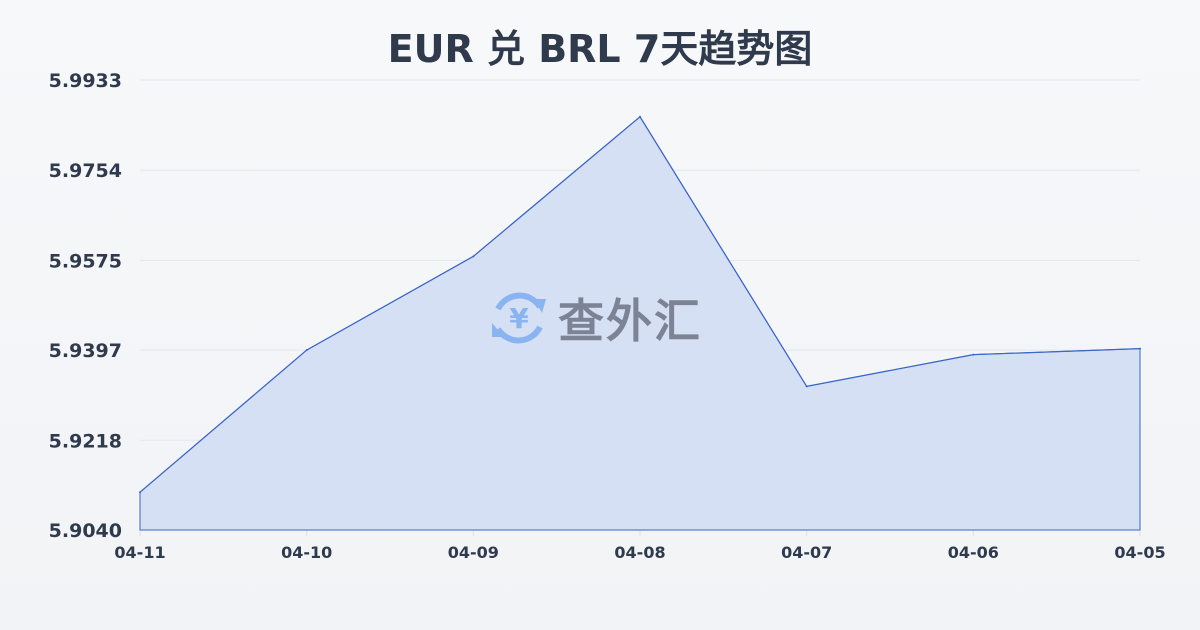  Describe the element at coordinates (600, 49) in the screenshot. I see `chart-title: EUR 兑 BRL 7天趋势图` at that location.